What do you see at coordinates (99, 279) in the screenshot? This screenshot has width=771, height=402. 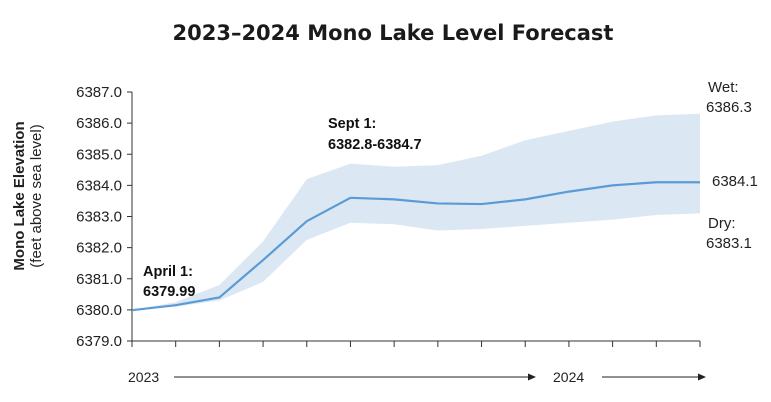 I see `y-tick-label: 6381.0` at bounding box center [99, 279].